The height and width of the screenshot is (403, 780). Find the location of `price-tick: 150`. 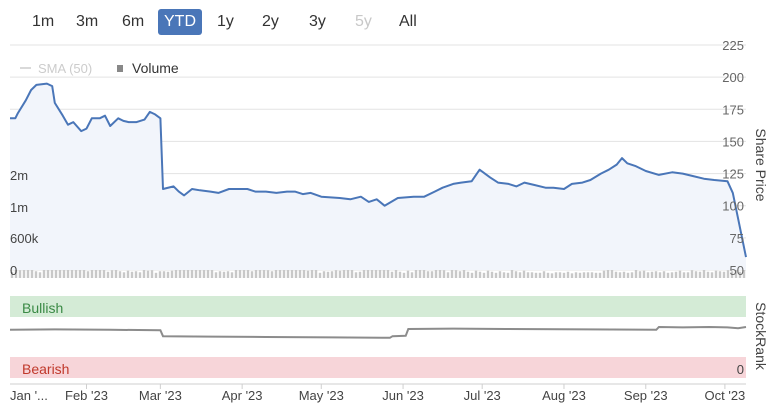

price-tick: 150 is located at coordinates (733, 141).